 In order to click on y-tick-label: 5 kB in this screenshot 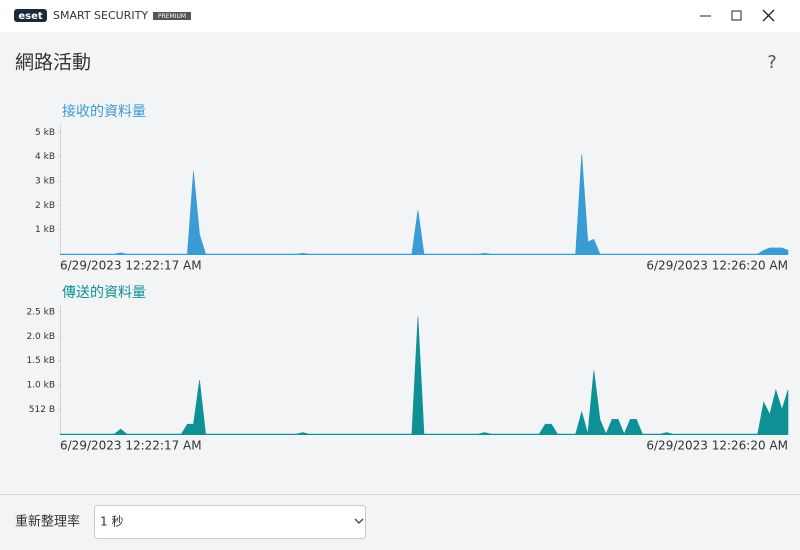, I will do `click(45, 133)`.